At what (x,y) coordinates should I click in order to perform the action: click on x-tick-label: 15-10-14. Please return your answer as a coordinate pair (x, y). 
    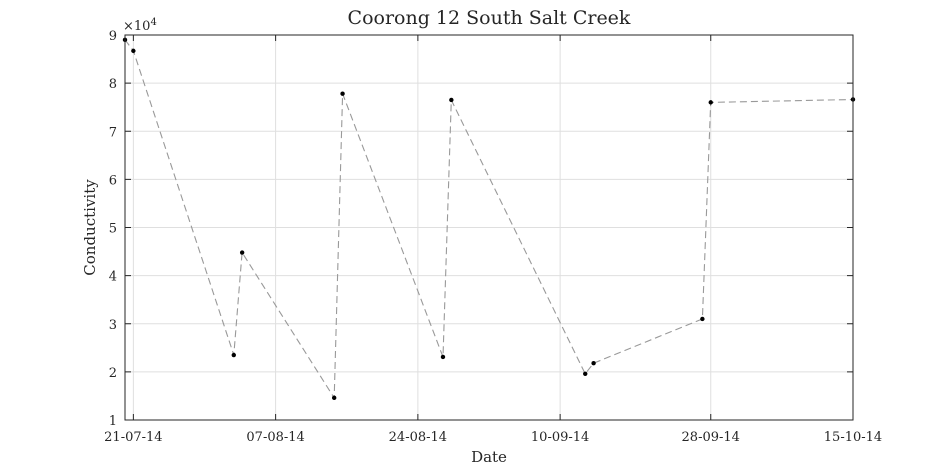
    Looking at the image, I should click on (853, 437).